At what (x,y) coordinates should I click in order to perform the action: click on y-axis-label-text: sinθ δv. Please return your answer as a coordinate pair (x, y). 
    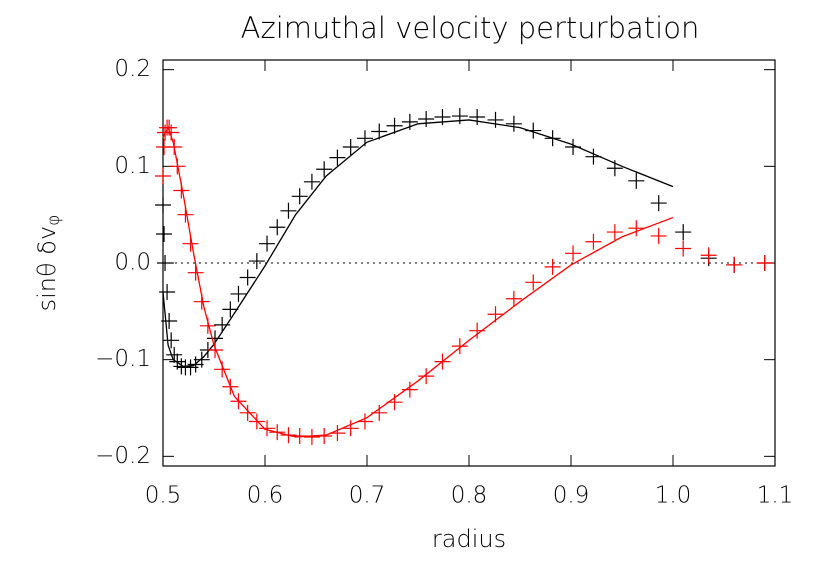
    Looking at the image, I should click on (47, 269).